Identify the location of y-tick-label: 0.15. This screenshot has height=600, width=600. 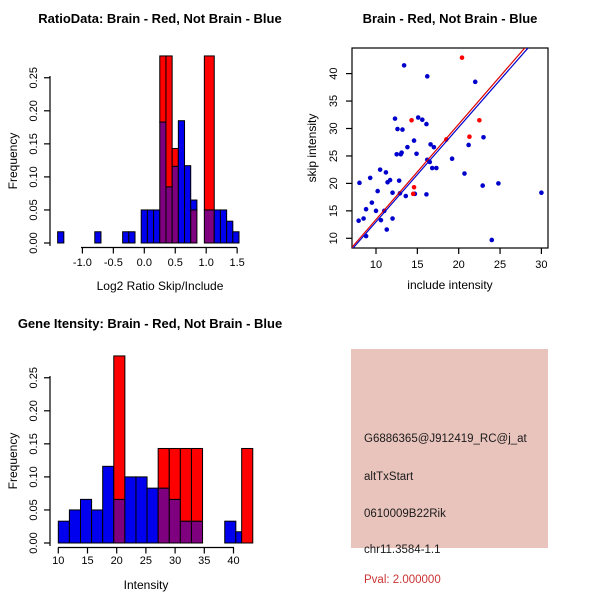
(34, 443).